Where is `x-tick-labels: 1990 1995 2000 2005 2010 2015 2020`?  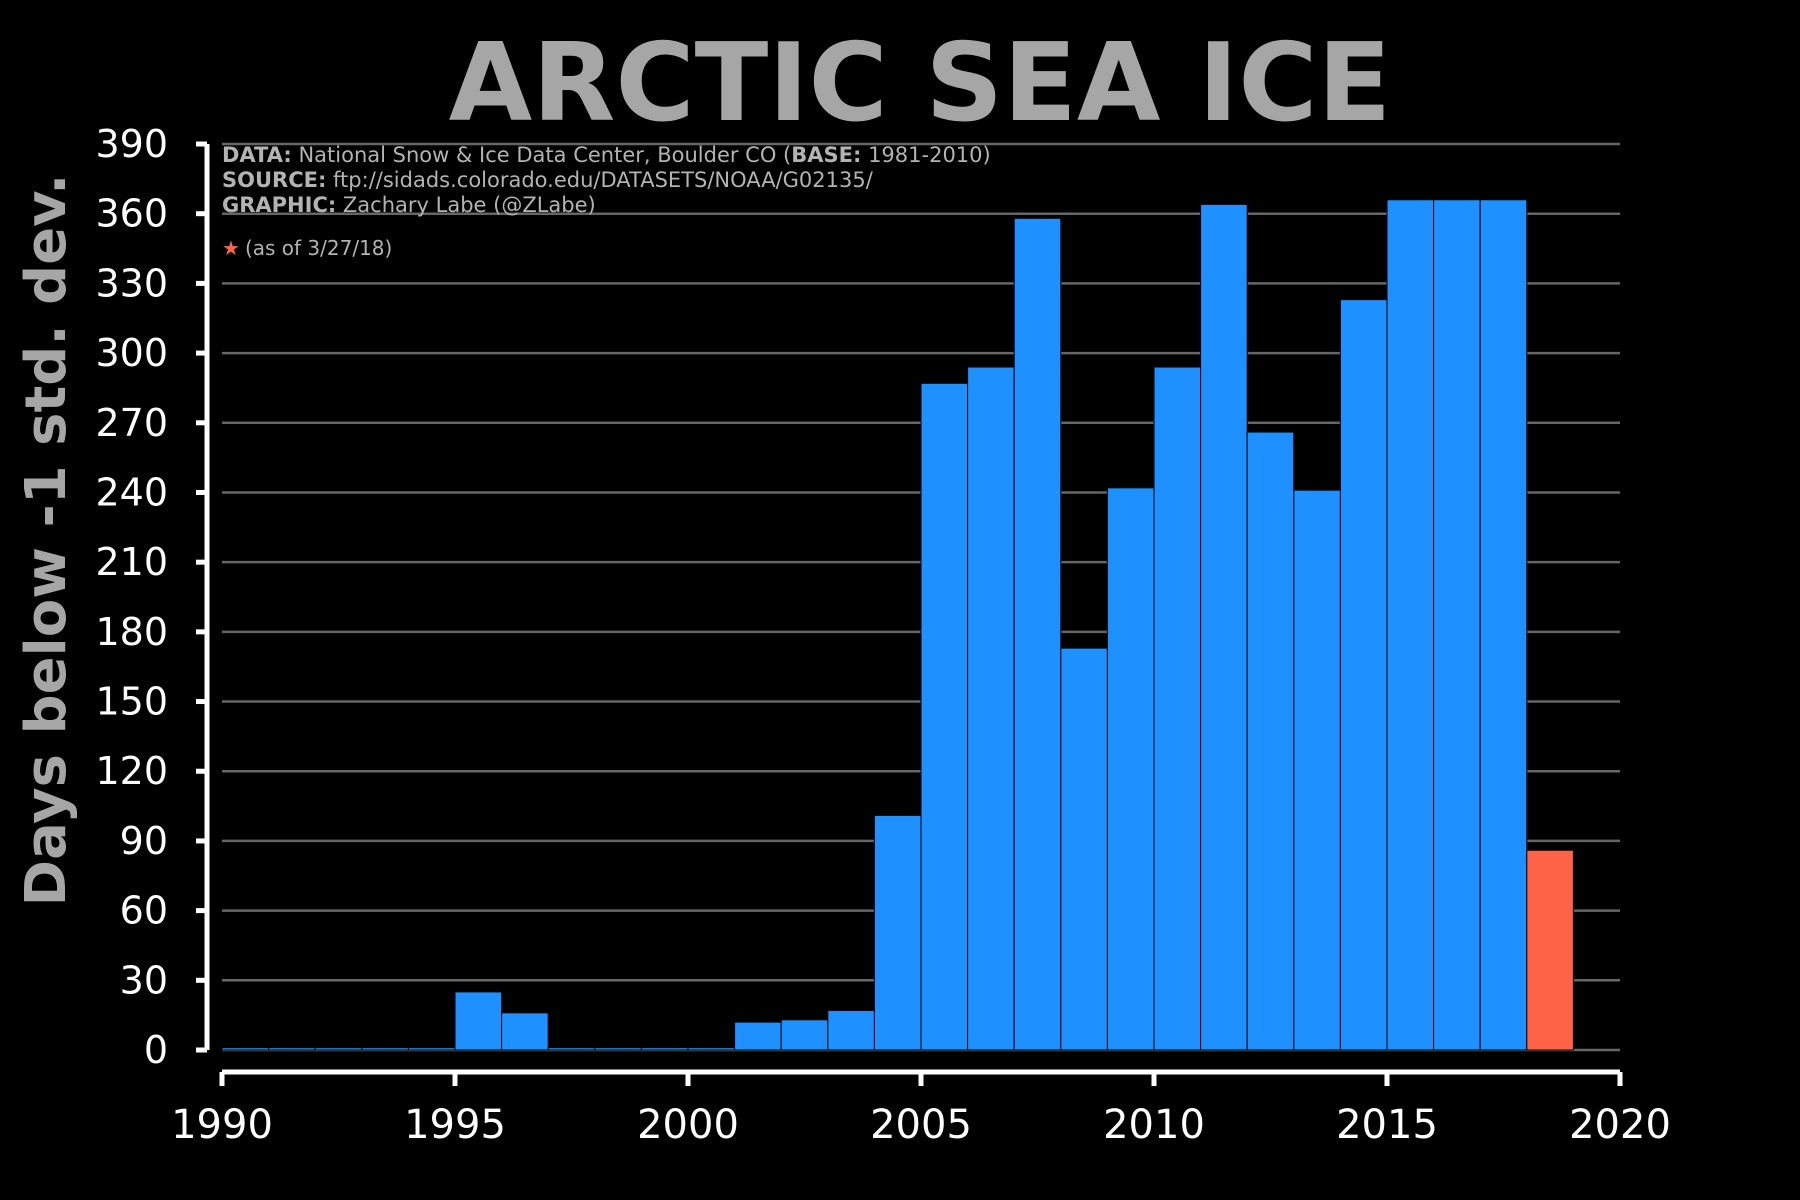 x-tick-labels: 1990 1995 2000 2005 2010 2015 2020 is located at coordinates (921, 1125).